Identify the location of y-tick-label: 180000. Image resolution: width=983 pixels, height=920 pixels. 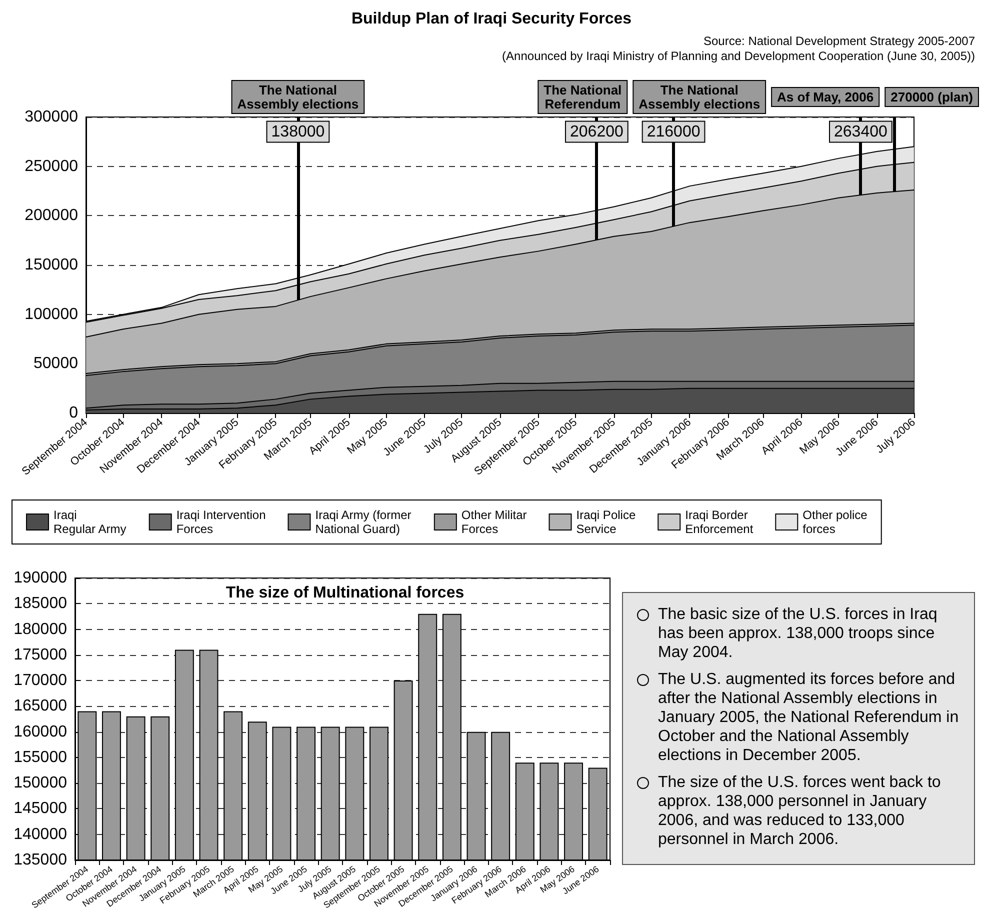
(41, 629).